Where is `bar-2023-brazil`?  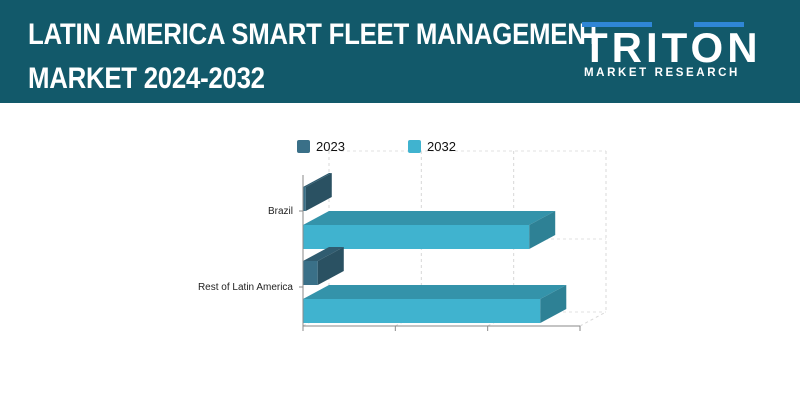 bar-2023-brazil is located at coordinates (317, 192).